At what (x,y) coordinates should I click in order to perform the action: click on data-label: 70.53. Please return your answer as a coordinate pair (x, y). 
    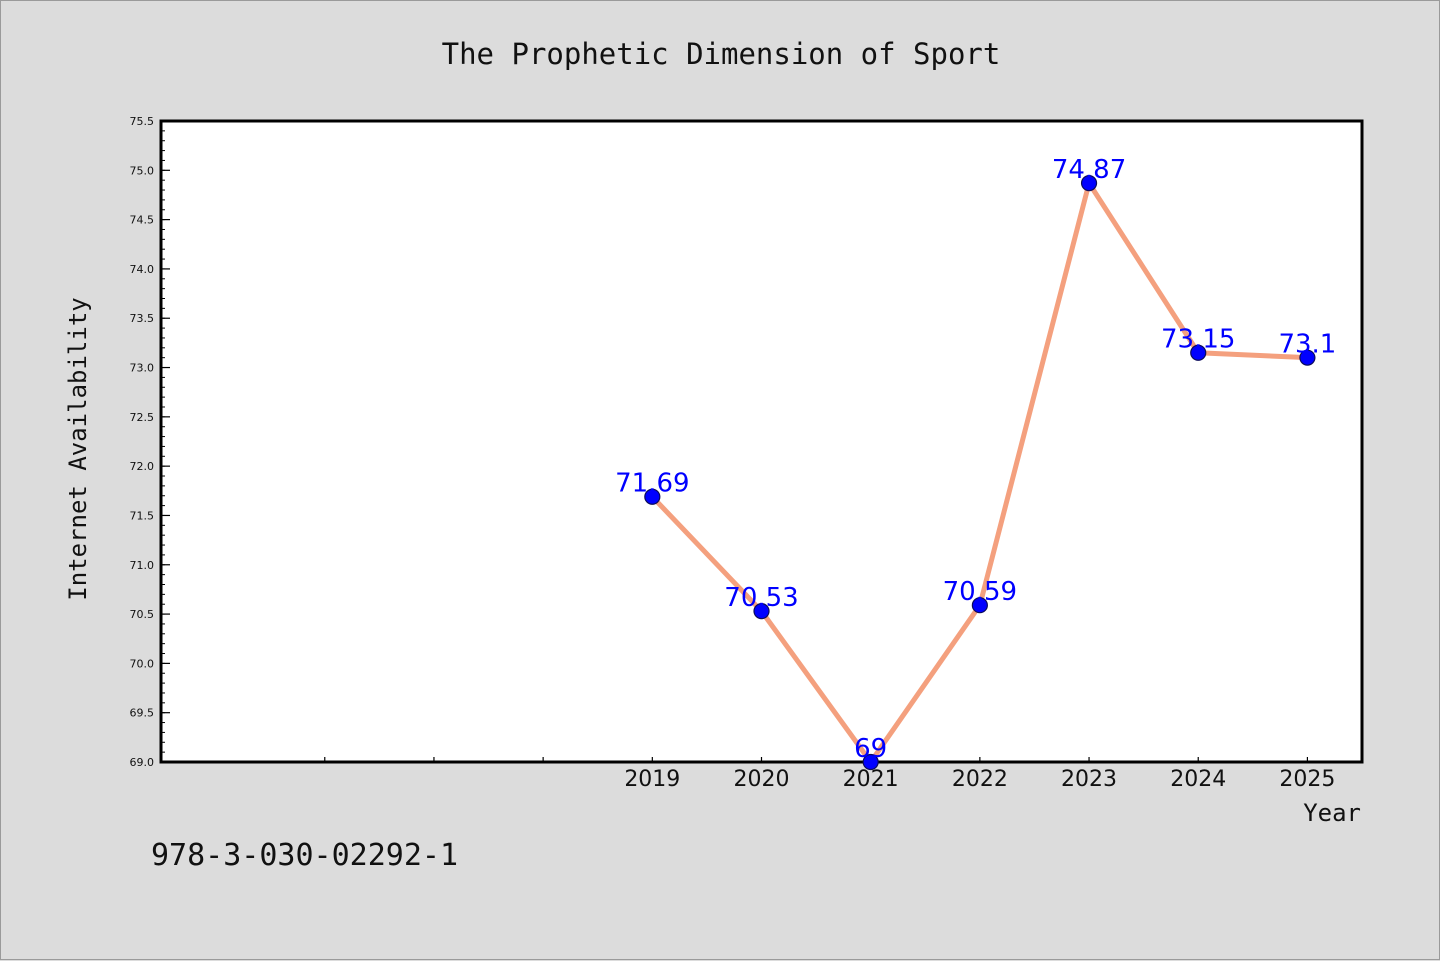
    Looking at the image, I should click on (761, 598).